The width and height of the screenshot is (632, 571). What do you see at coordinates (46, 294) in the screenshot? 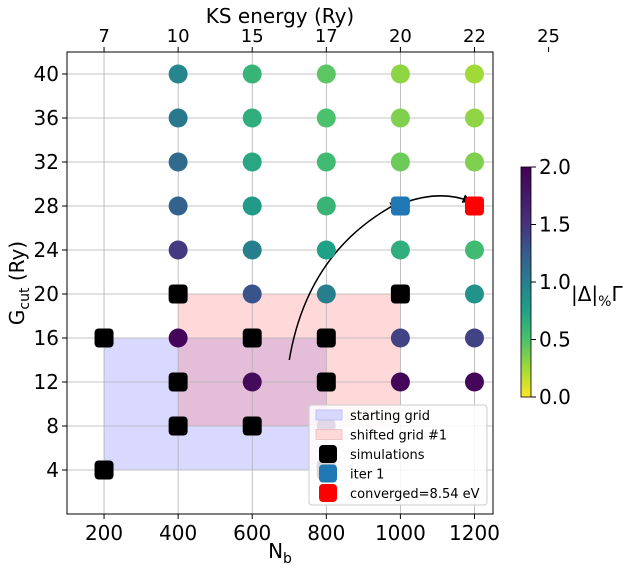
I see `y-tick-label: 20` at bounding box center [46, 294].